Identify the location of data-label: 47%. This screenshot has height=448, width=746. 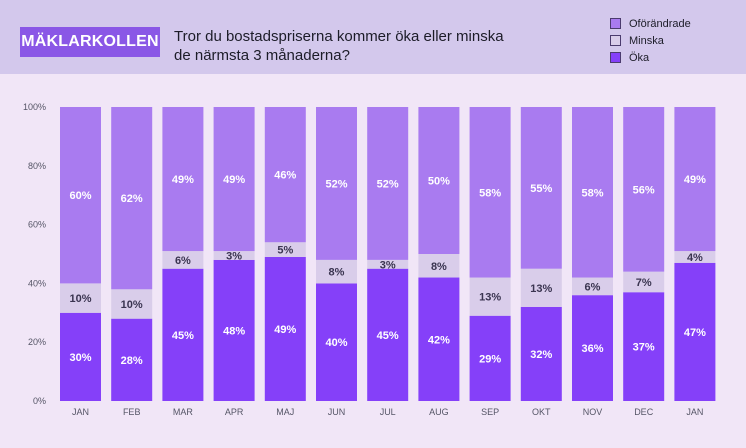
(695, 333).